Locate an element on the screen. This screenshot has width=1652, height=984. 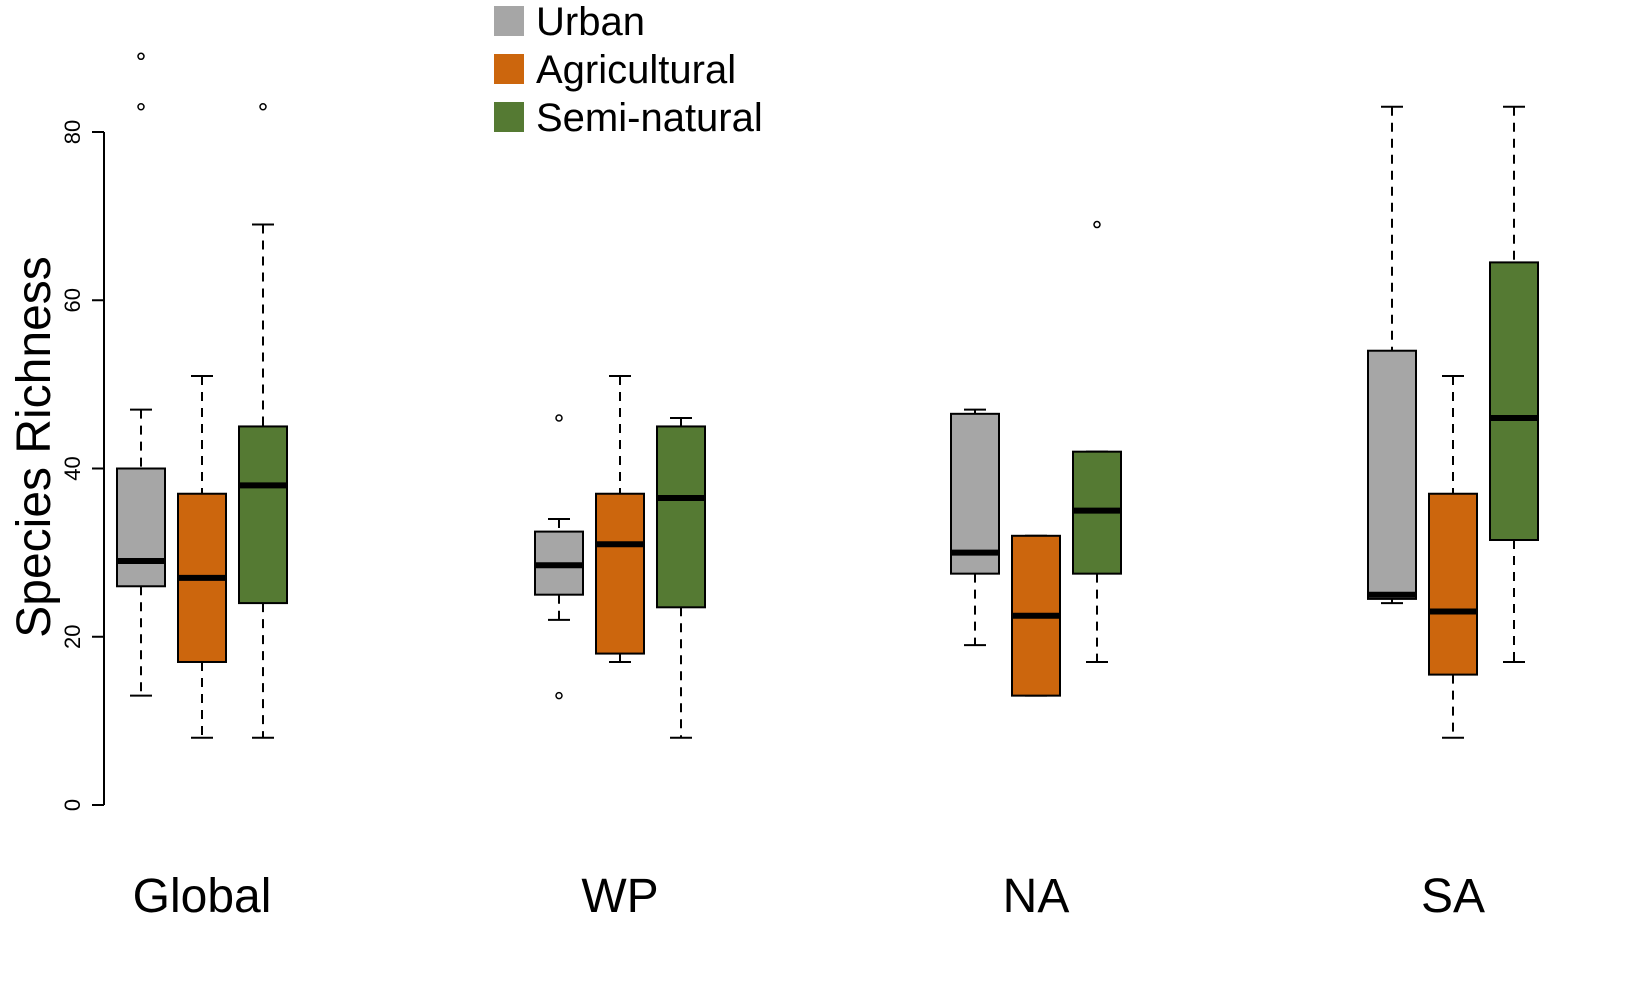
y-tick-label: 0 is located at coordinates (72, 805).